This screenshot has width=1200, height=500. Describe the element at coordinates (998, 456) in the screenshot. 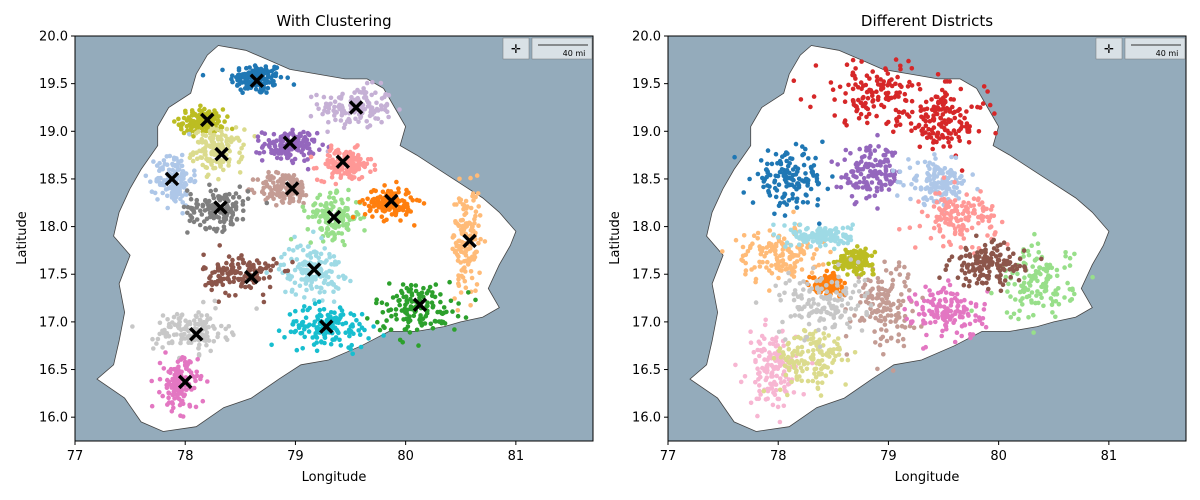

I see `x-tick-label: 80` at that location.